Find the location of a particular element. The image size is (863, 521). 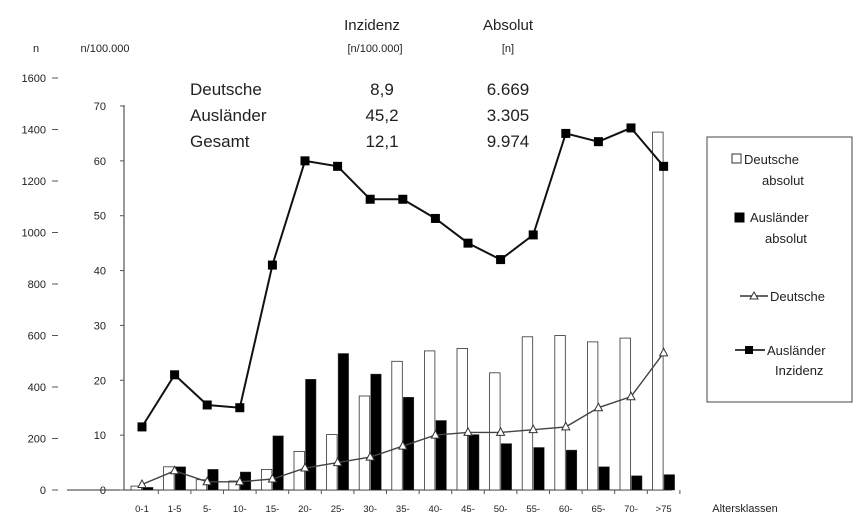

left-axis-ticks: 0 200 400 600 800 1000 1200 1400 1600 is located at coordinates (40, 285).